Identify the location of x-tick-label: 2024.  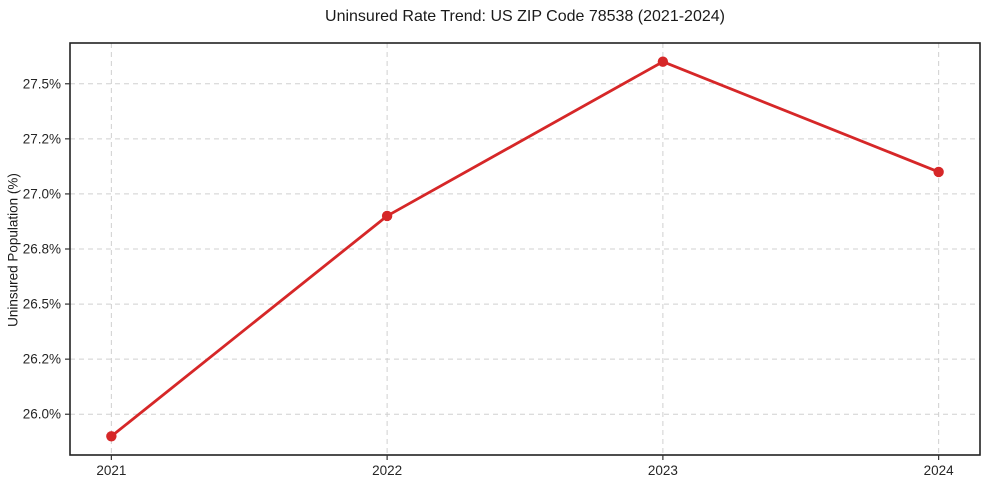
(939, 470).